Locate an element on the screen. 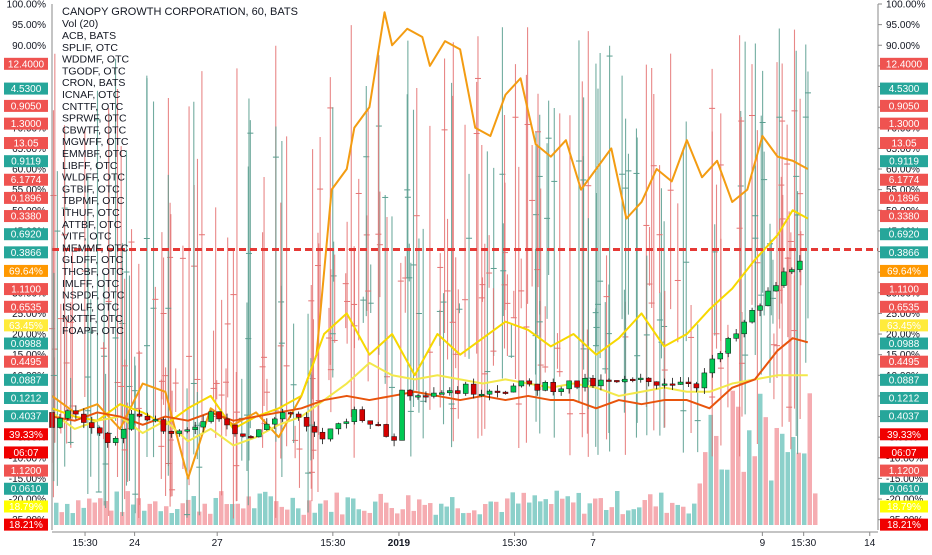  right-badge-text: 4.5300 is located at coordinates (904, 89).